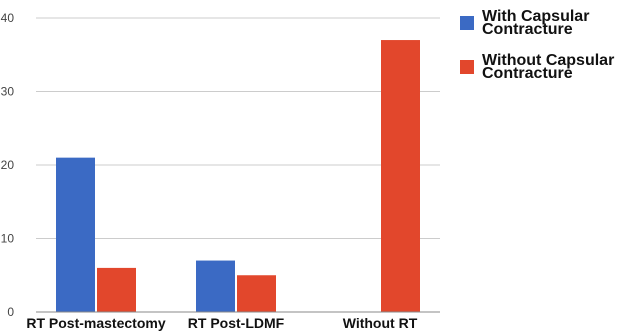 The width and height of the screenshot is (629, 331). What do you see at coordinates (95, 323) in the screenshot?
I see `x-category-label: RT Post-mastectomy` at bounding box center [95, 323].